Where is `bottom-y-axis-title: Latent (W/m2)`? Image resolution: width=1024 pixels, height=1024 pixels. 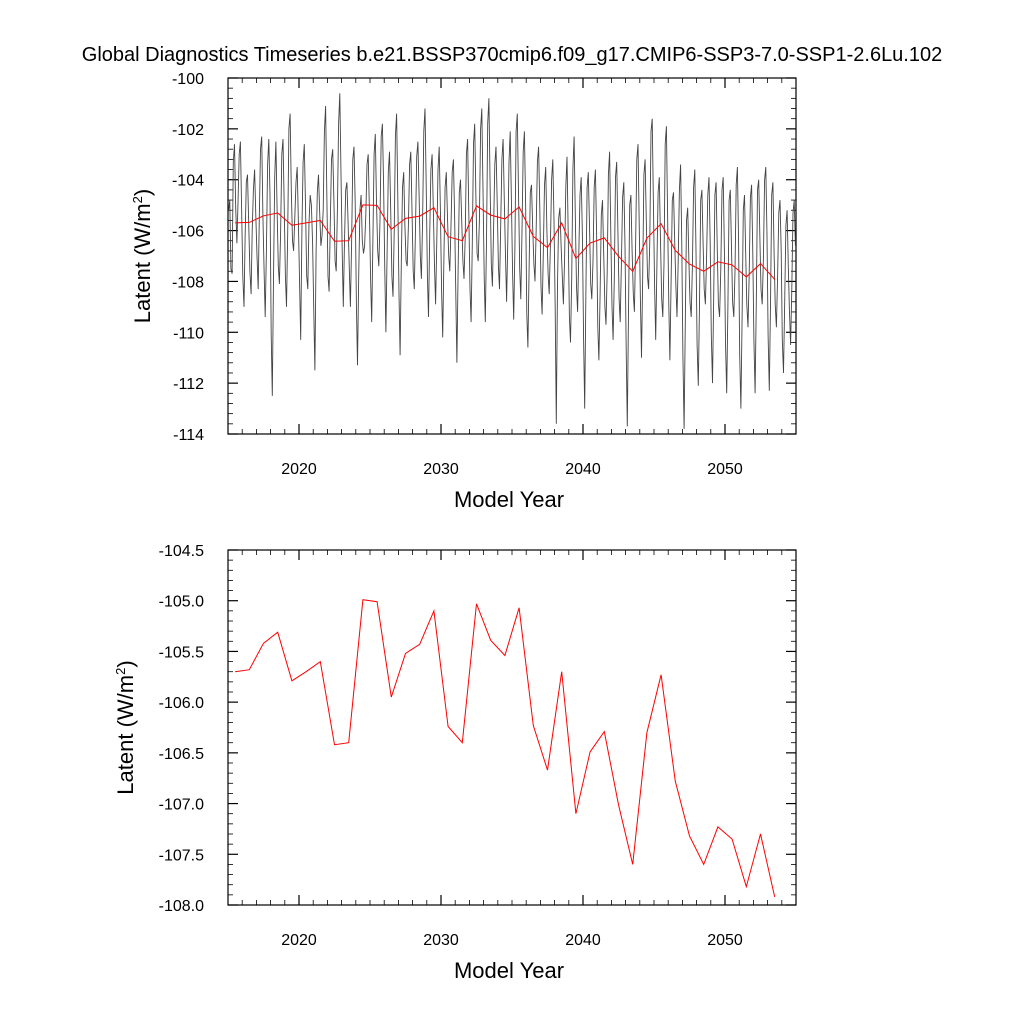
bottom-y-axis-title: Latent (W/m2) is located at coordinates (125, 727).